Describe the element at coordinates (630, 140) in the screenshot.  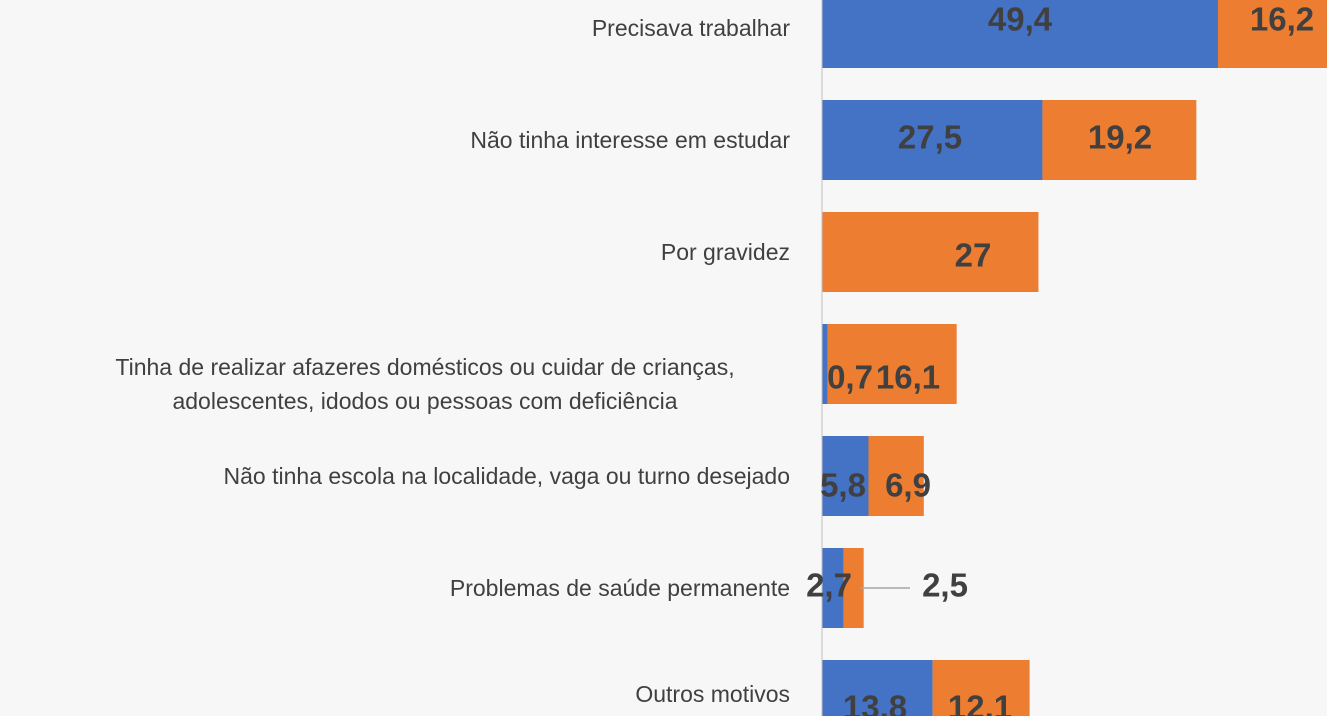
I see `category-label: Não tinha interesse em estudar` at that location.